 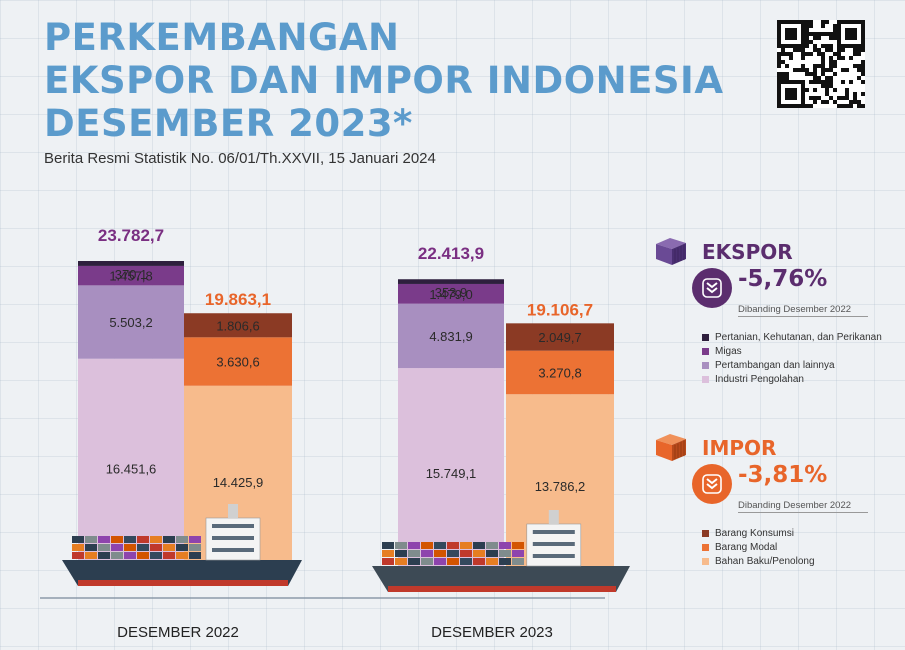 I want to click on bar-value-label: 2.049,7, so click(x=559, y=337).